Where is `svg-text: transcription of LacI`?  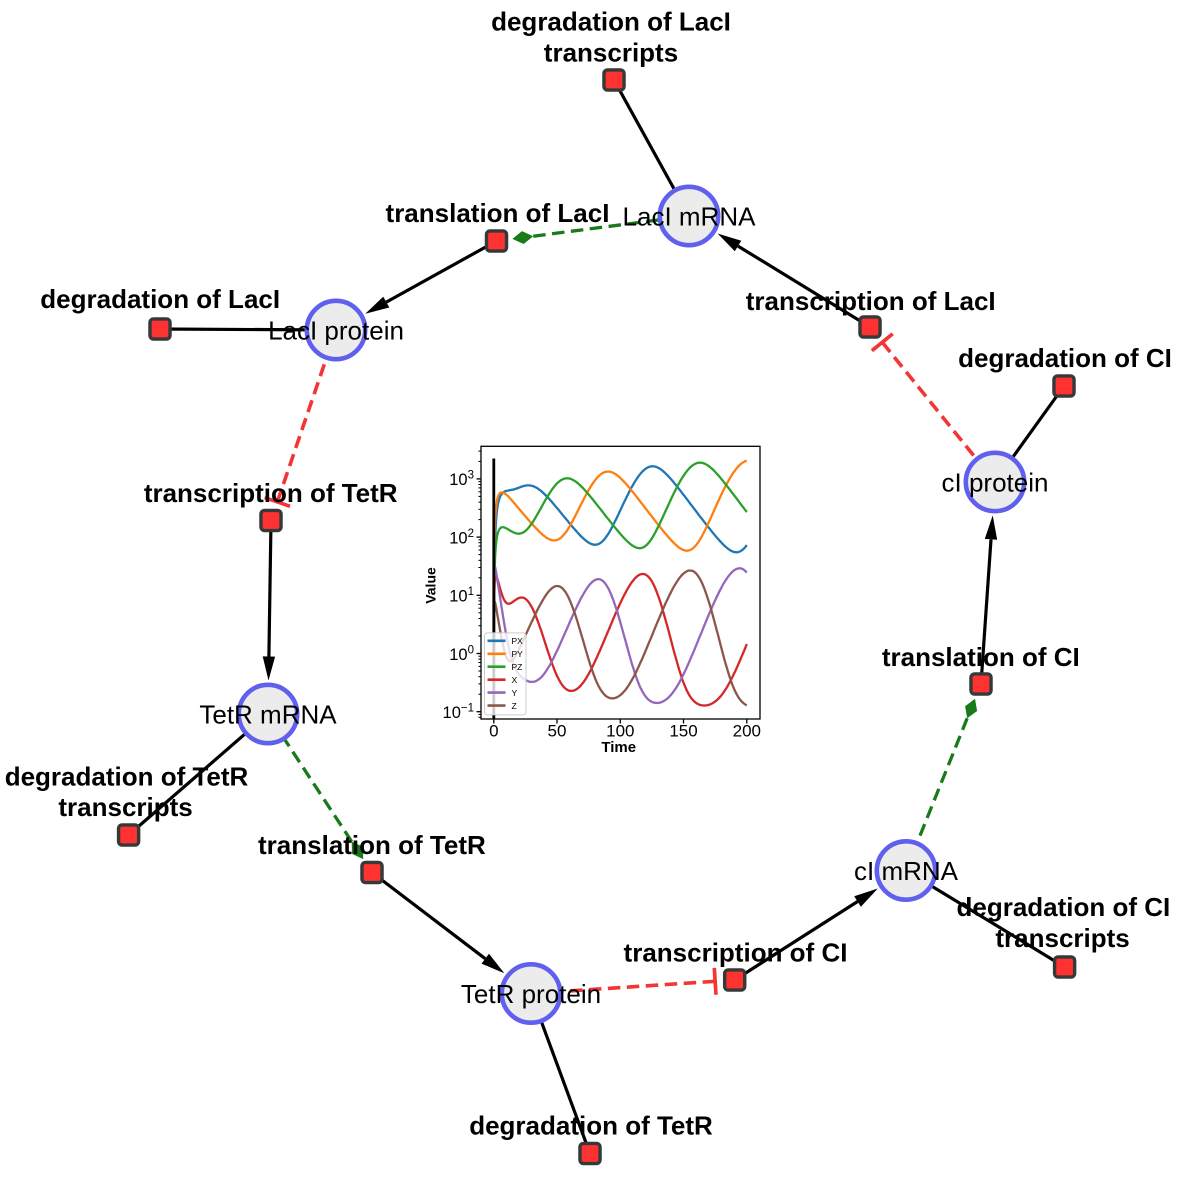
svg-text: transcription of LacI is located at coordinates (871, 301).